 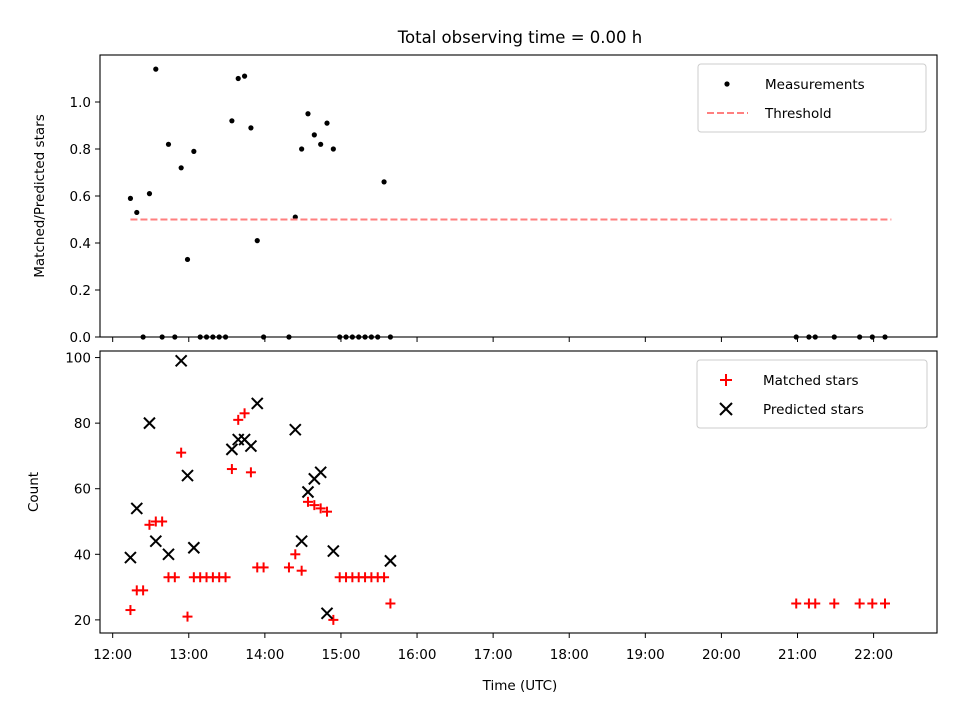 I want to click on x-tick-label: 20:00, so click(x=721, y=655).